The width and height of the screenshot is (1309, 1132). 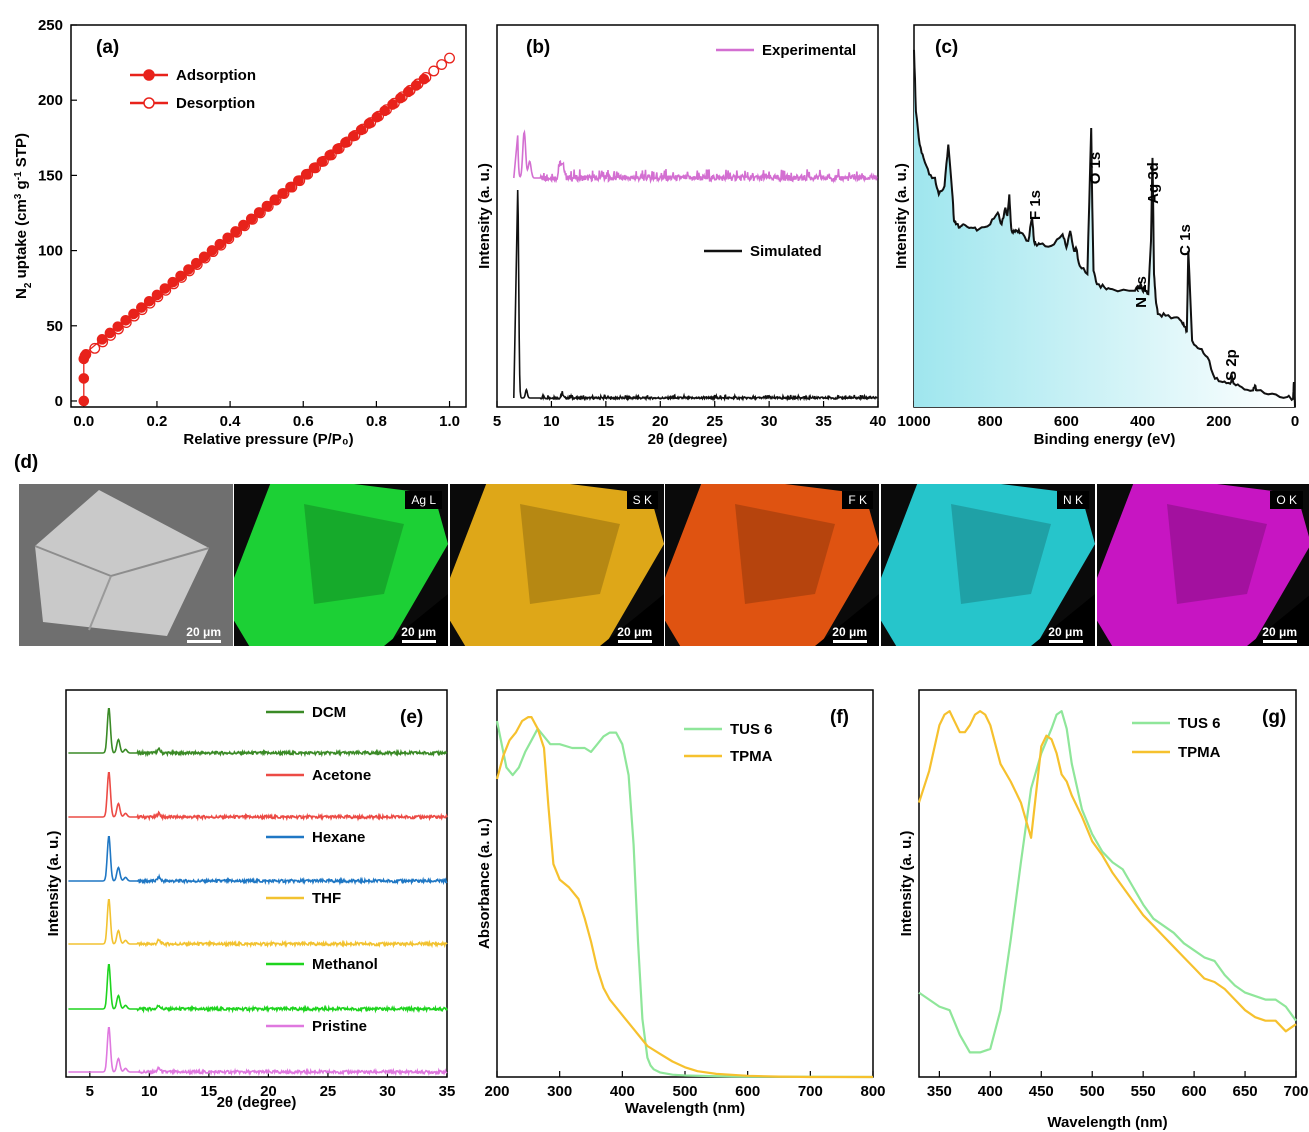 What do you see at coordinates (684, 899) in the screenshot?
I see `abs-tus6` at bounding box center [684, 899].